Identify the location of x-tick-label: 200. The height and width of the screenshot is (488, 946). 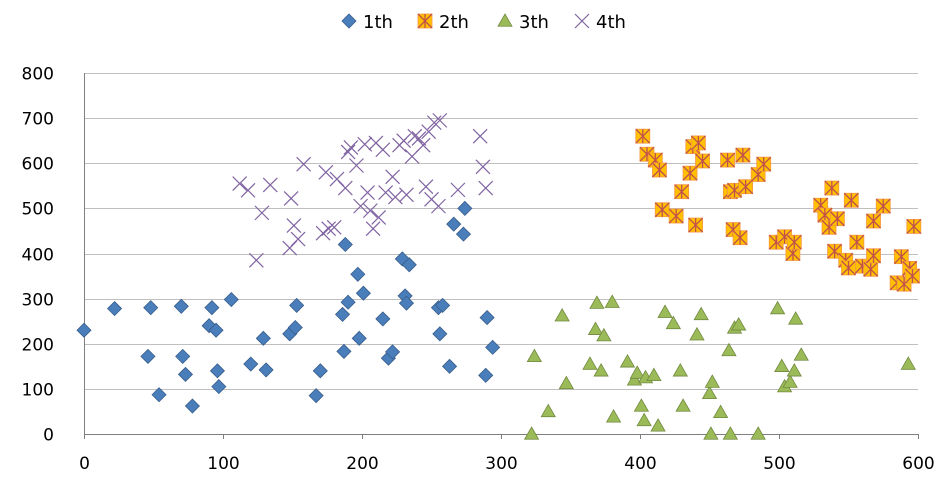
(362, 464).